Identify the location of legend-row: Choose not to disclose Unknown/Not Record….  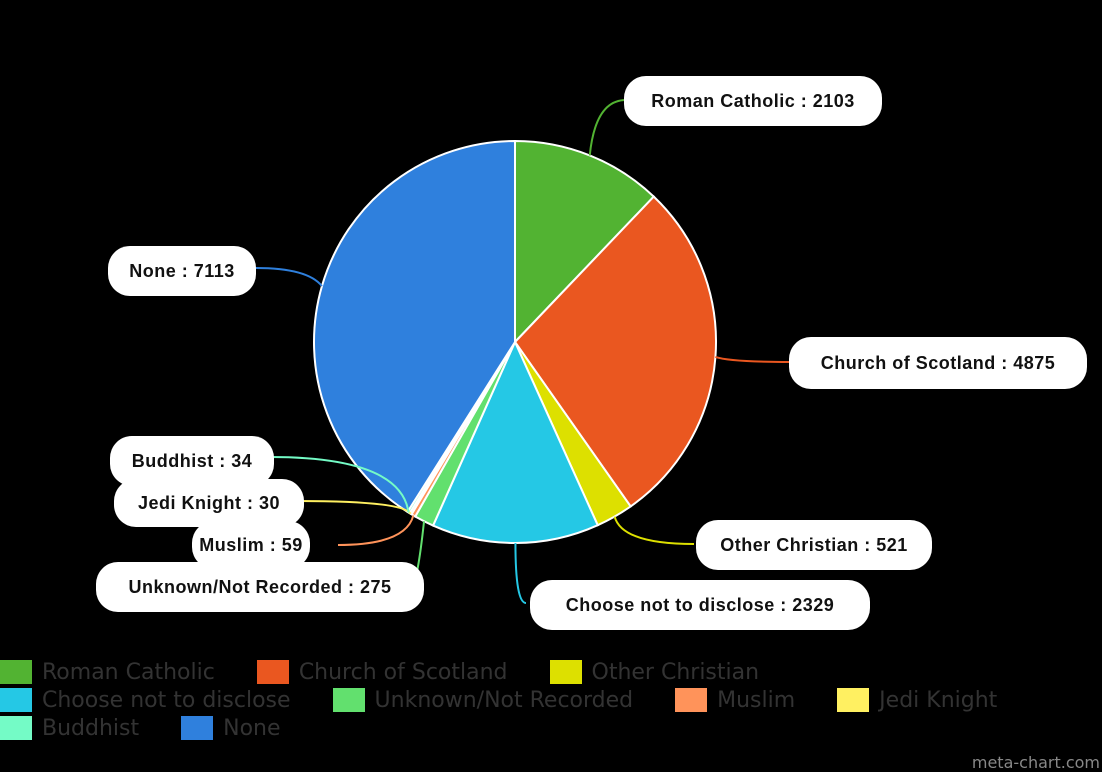
(551, 700).